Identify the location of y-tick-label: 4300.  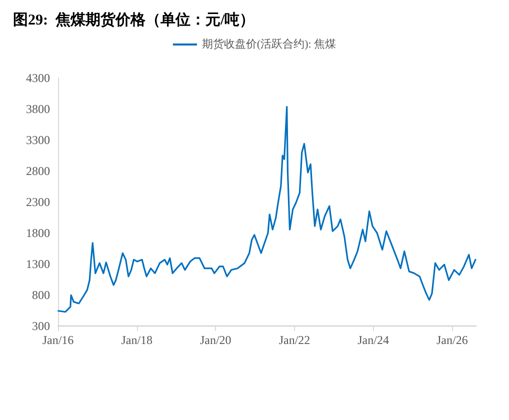
(38, 78).